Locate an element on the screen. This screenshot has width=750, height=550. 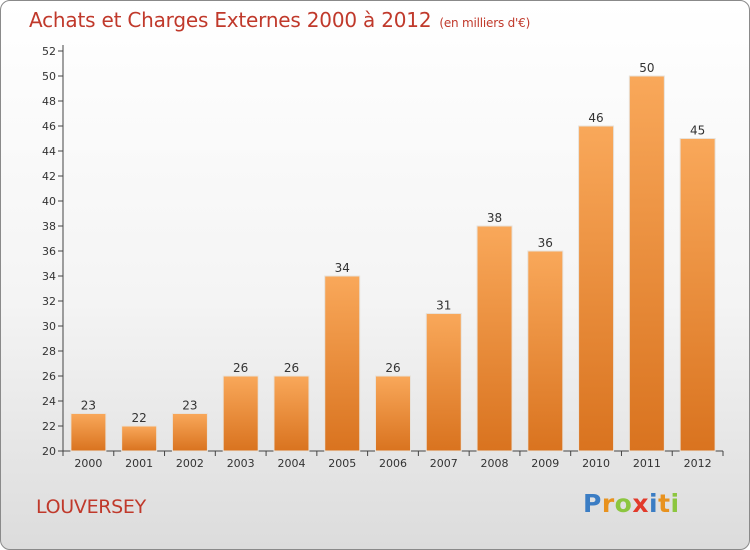
y-tick-label: 40 is located at coordinates (49, 201).